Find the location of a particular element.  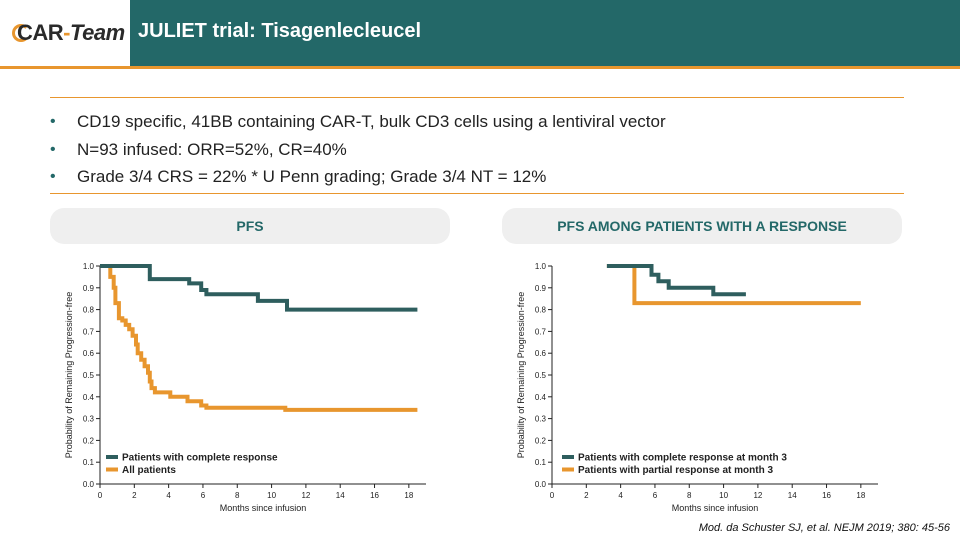

bullet-item: N=93 infused: ORR=52%, CR=40% is located at coordinates (480, 150).